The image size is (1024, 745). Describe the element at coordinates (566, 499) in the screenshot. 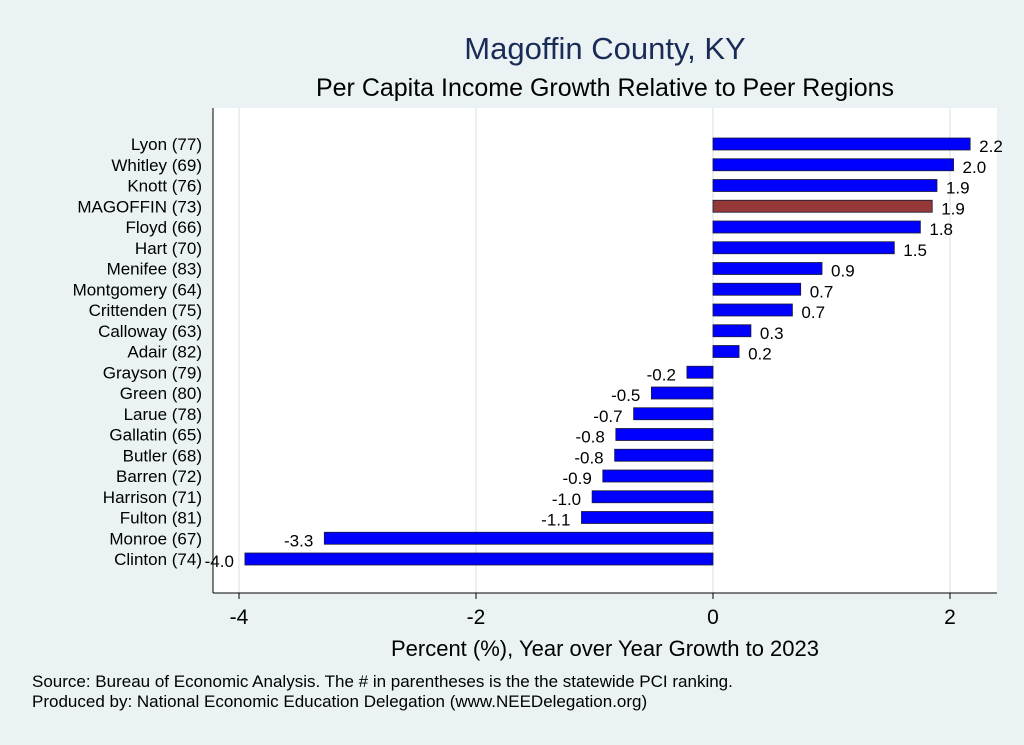

I see `value-label: -1.0` at that location.